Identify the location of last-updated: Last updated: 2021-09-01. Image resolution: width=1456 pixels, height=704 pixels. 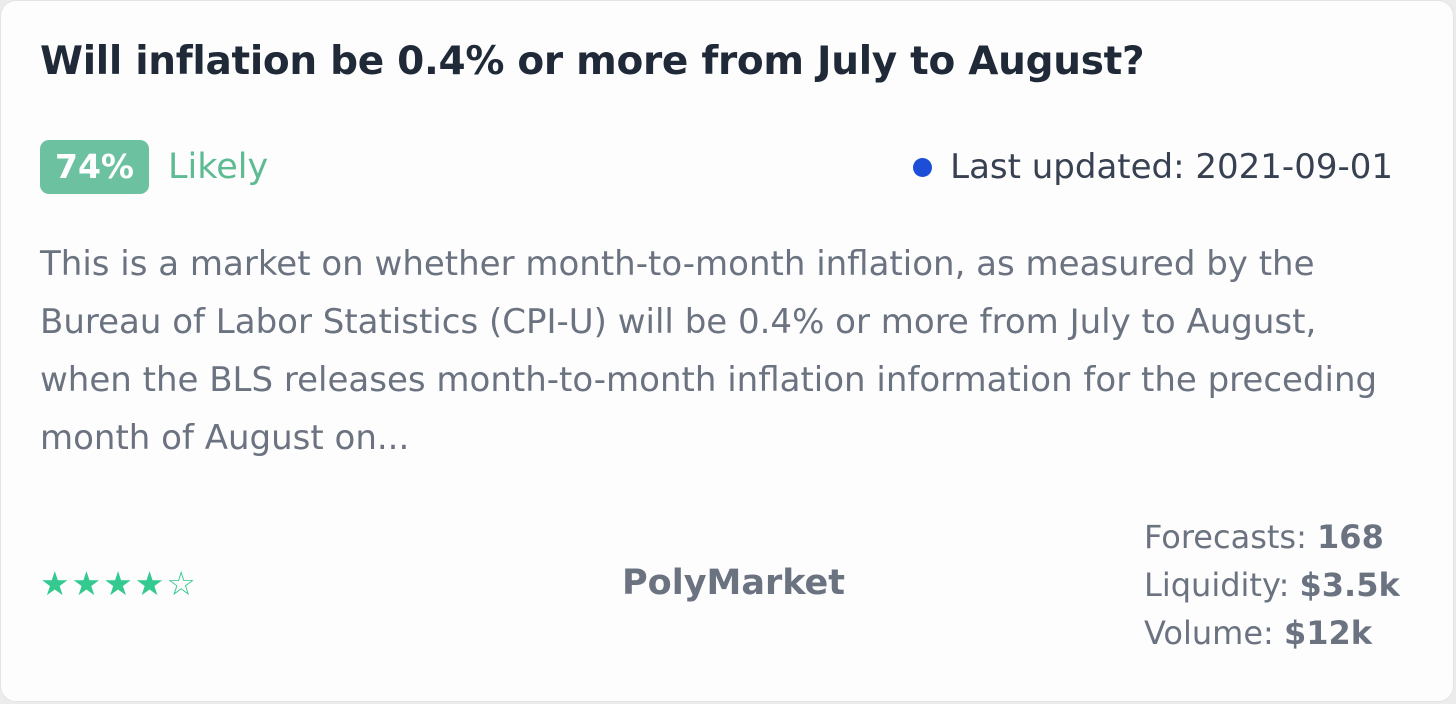
(1153, 167).